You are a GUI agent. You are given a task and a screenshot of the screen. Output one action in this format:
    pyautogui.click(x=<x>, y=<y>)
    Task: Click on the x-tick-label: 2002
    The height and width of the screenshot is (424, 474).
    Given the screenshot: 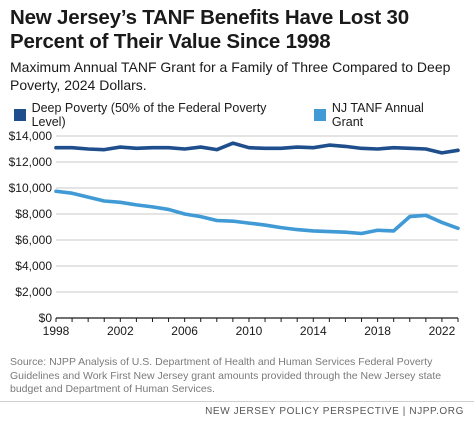 What is the action you would take?
    pyautogui.click(x=120, y=331)
    